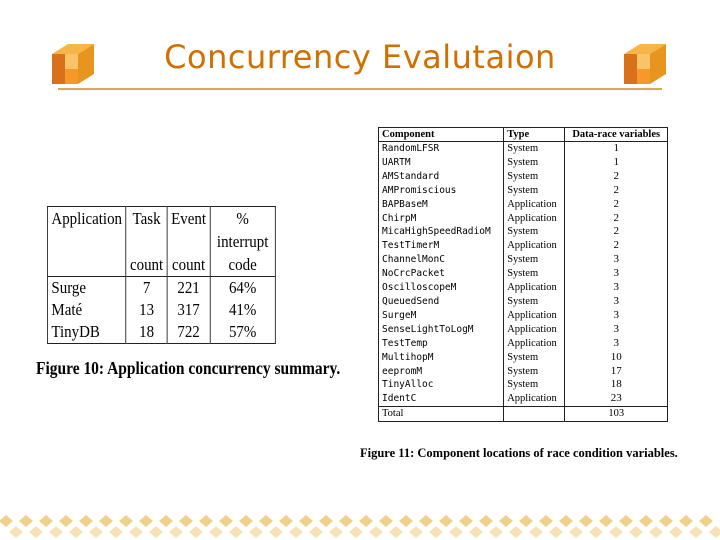 The image size is (720, 540). What do you see at coordinates (616, 134) in the screenshot?
I see `column-header: Data-race variables` at bounding box center [616, 134].